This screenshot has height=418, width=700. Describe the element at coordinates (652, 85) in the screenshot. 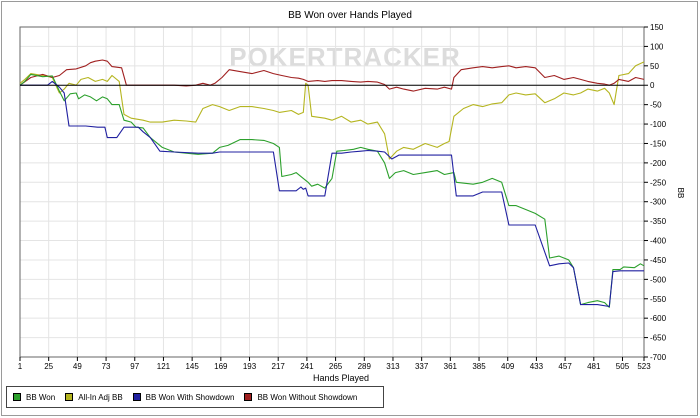

I see `y-tick-label: 0` at that location.